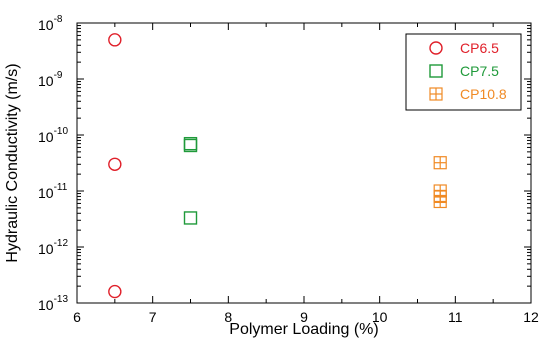  Describe the element at coordinates (58, 19) in the screenshot. I see `y-tick-exponent: -8` at that location.